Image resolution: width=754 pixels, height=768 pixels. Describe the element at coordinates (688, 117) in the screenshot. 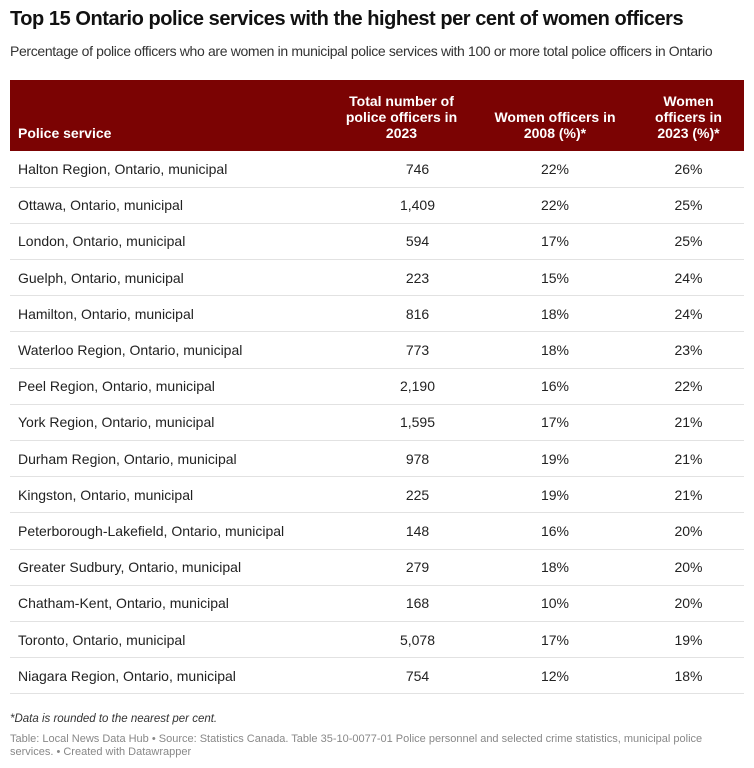

I see `column-header-women-2023: Women officers in 2023 (%)*` at that location.